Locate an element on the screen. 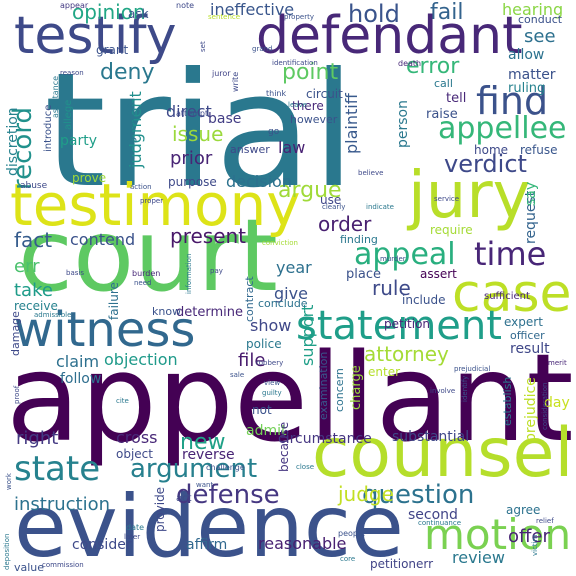 This screenshot has width=576, height=576. word-indicate: indicate is located at coordinates (380, 207).